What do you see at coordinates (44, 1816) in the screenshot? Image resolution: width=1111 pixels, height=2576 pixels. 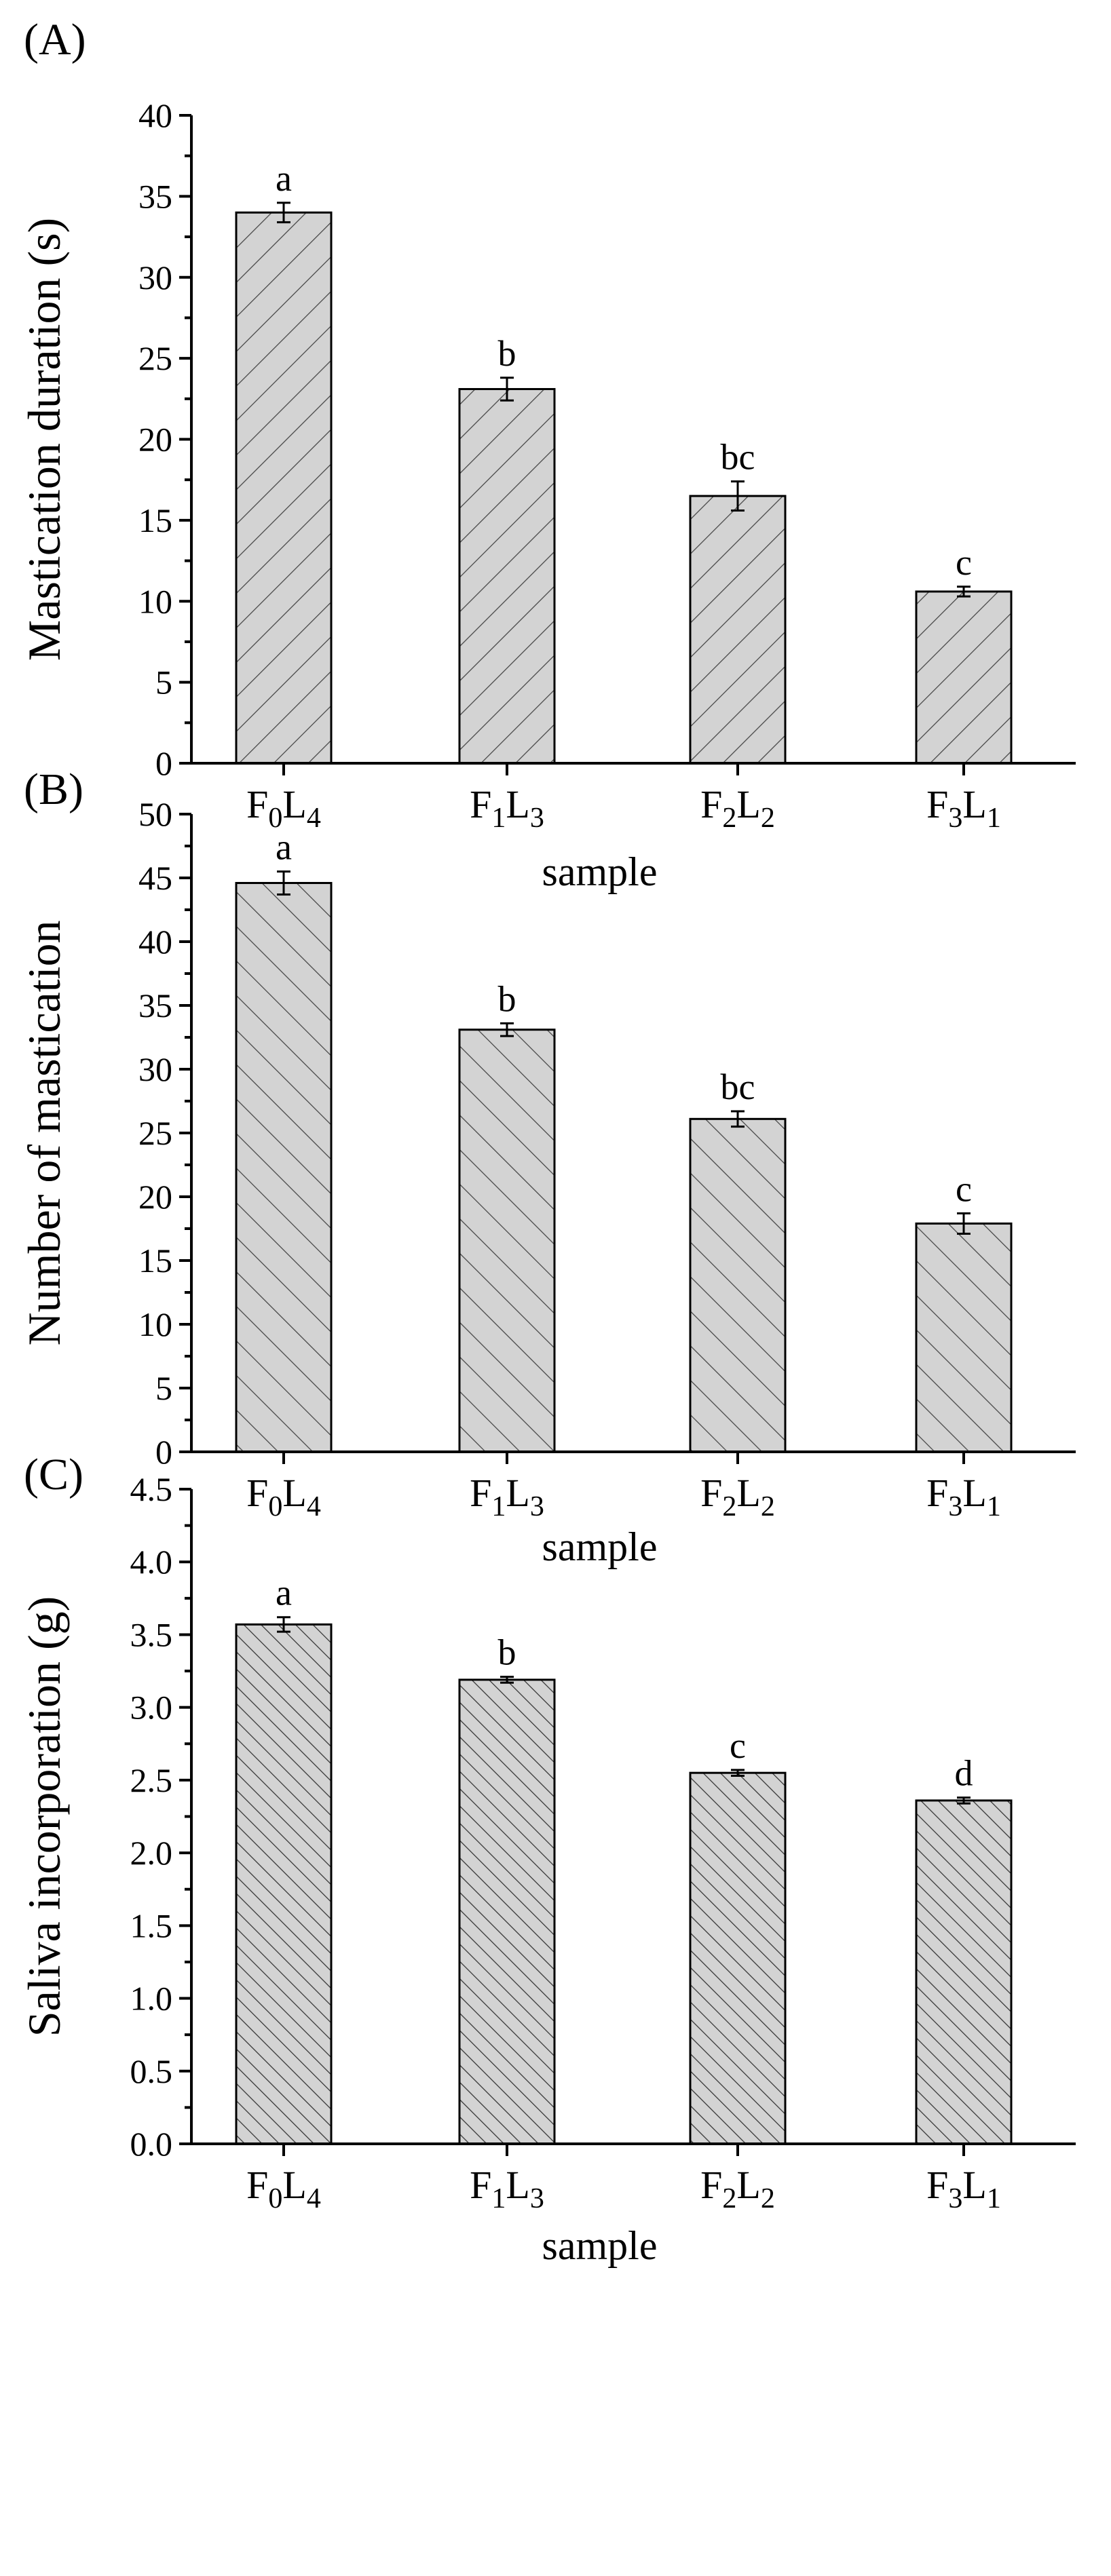 I see `y-axis-label: Saliva incorporation (g)` at bounding box center [44, 1816].